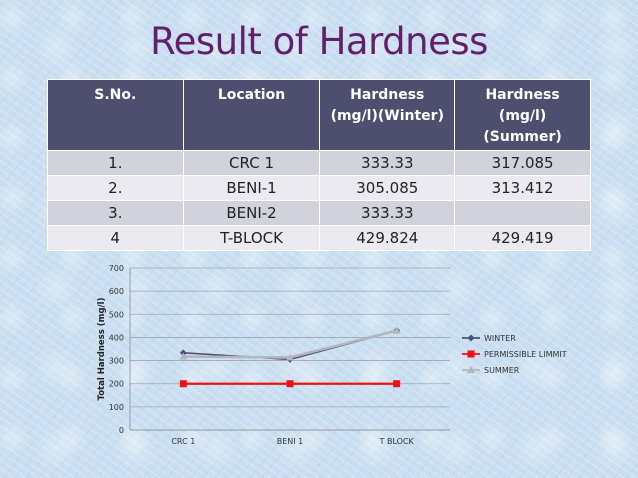  What do you see at coordinates (251, 238) in the screenshot?
I see `table-cell: T-BLOCK` at bounding box center [251, 238].